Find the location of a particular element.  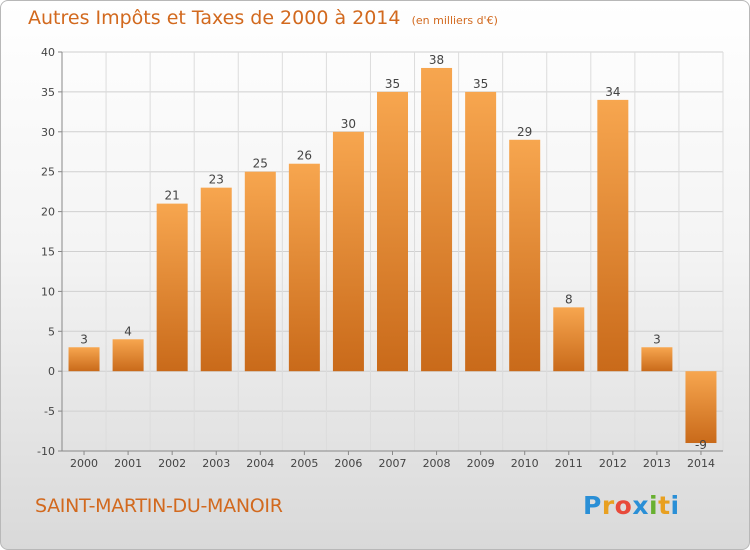

proxiti-logo: Proxiti is located at coordinates (631, 505).